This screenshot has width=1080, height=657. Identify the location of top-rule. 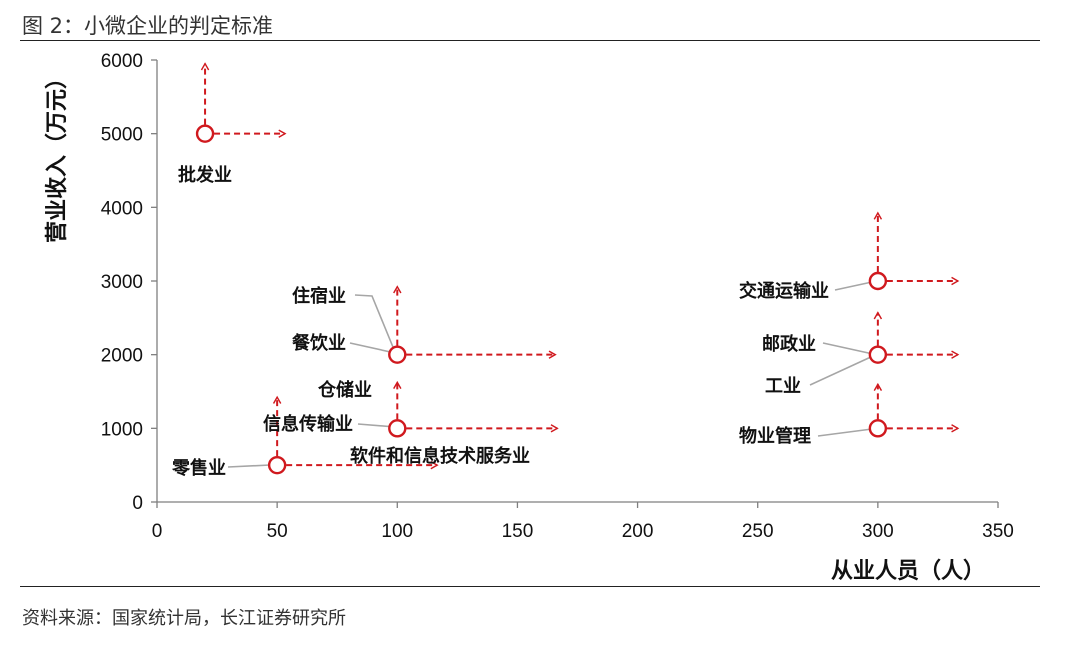
(530, 40).